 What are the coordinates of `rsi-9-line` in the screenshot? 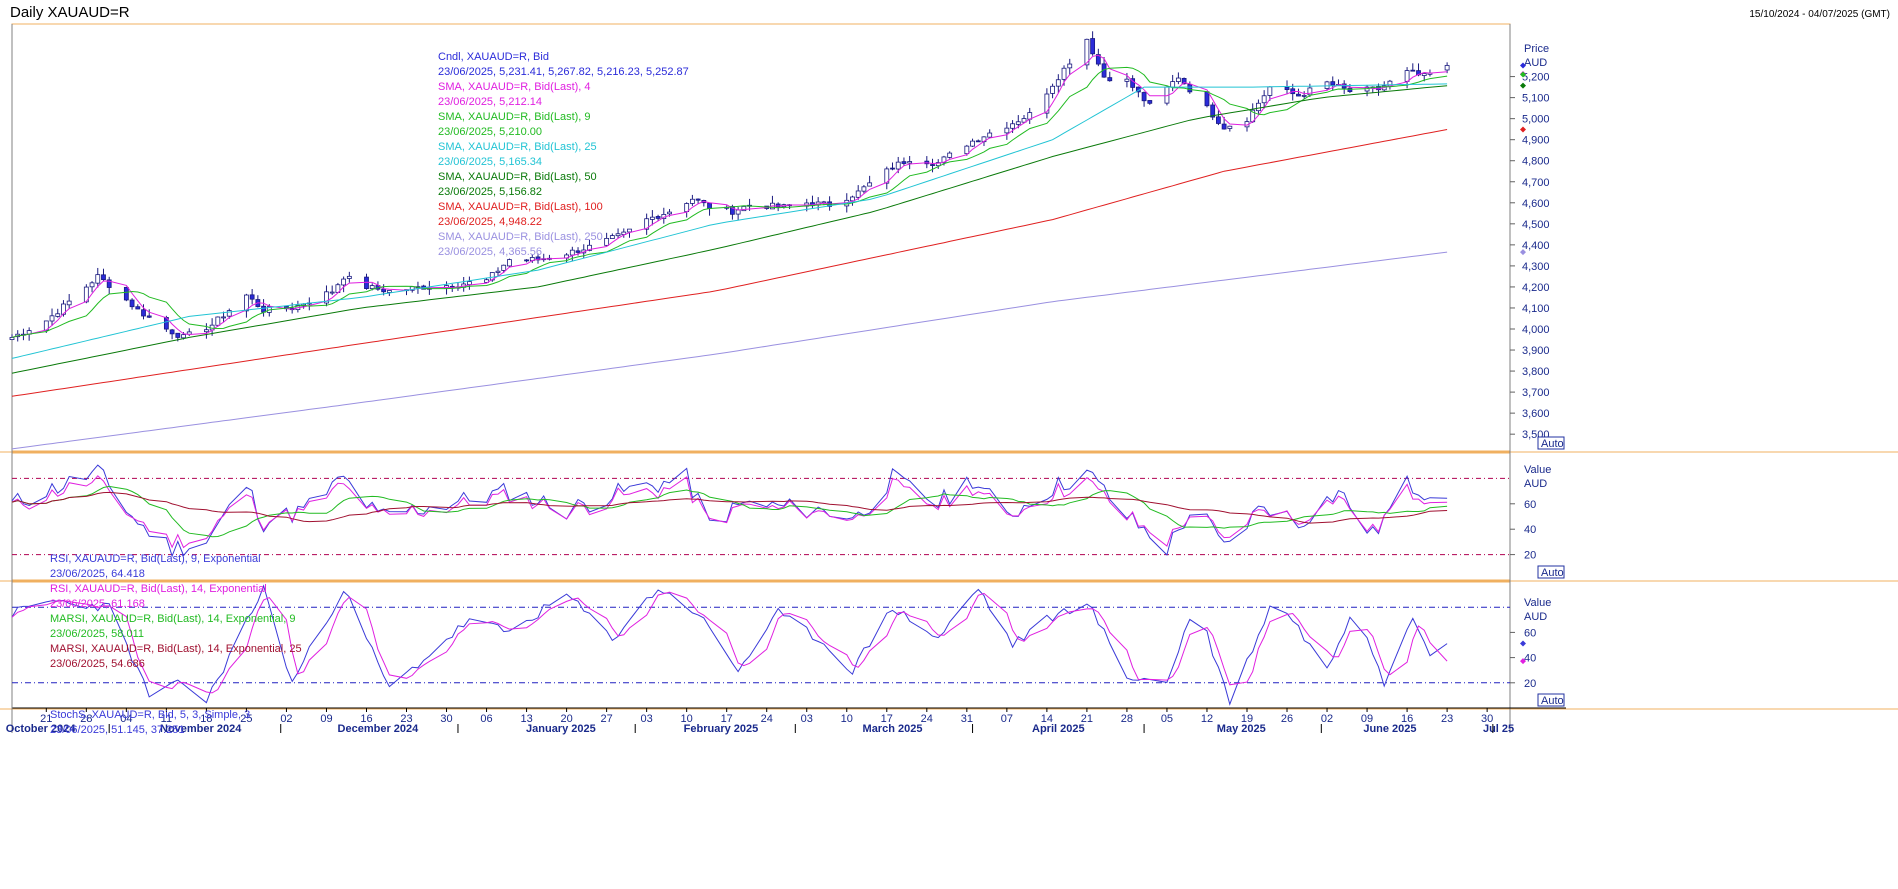 It's located at (729, 511).